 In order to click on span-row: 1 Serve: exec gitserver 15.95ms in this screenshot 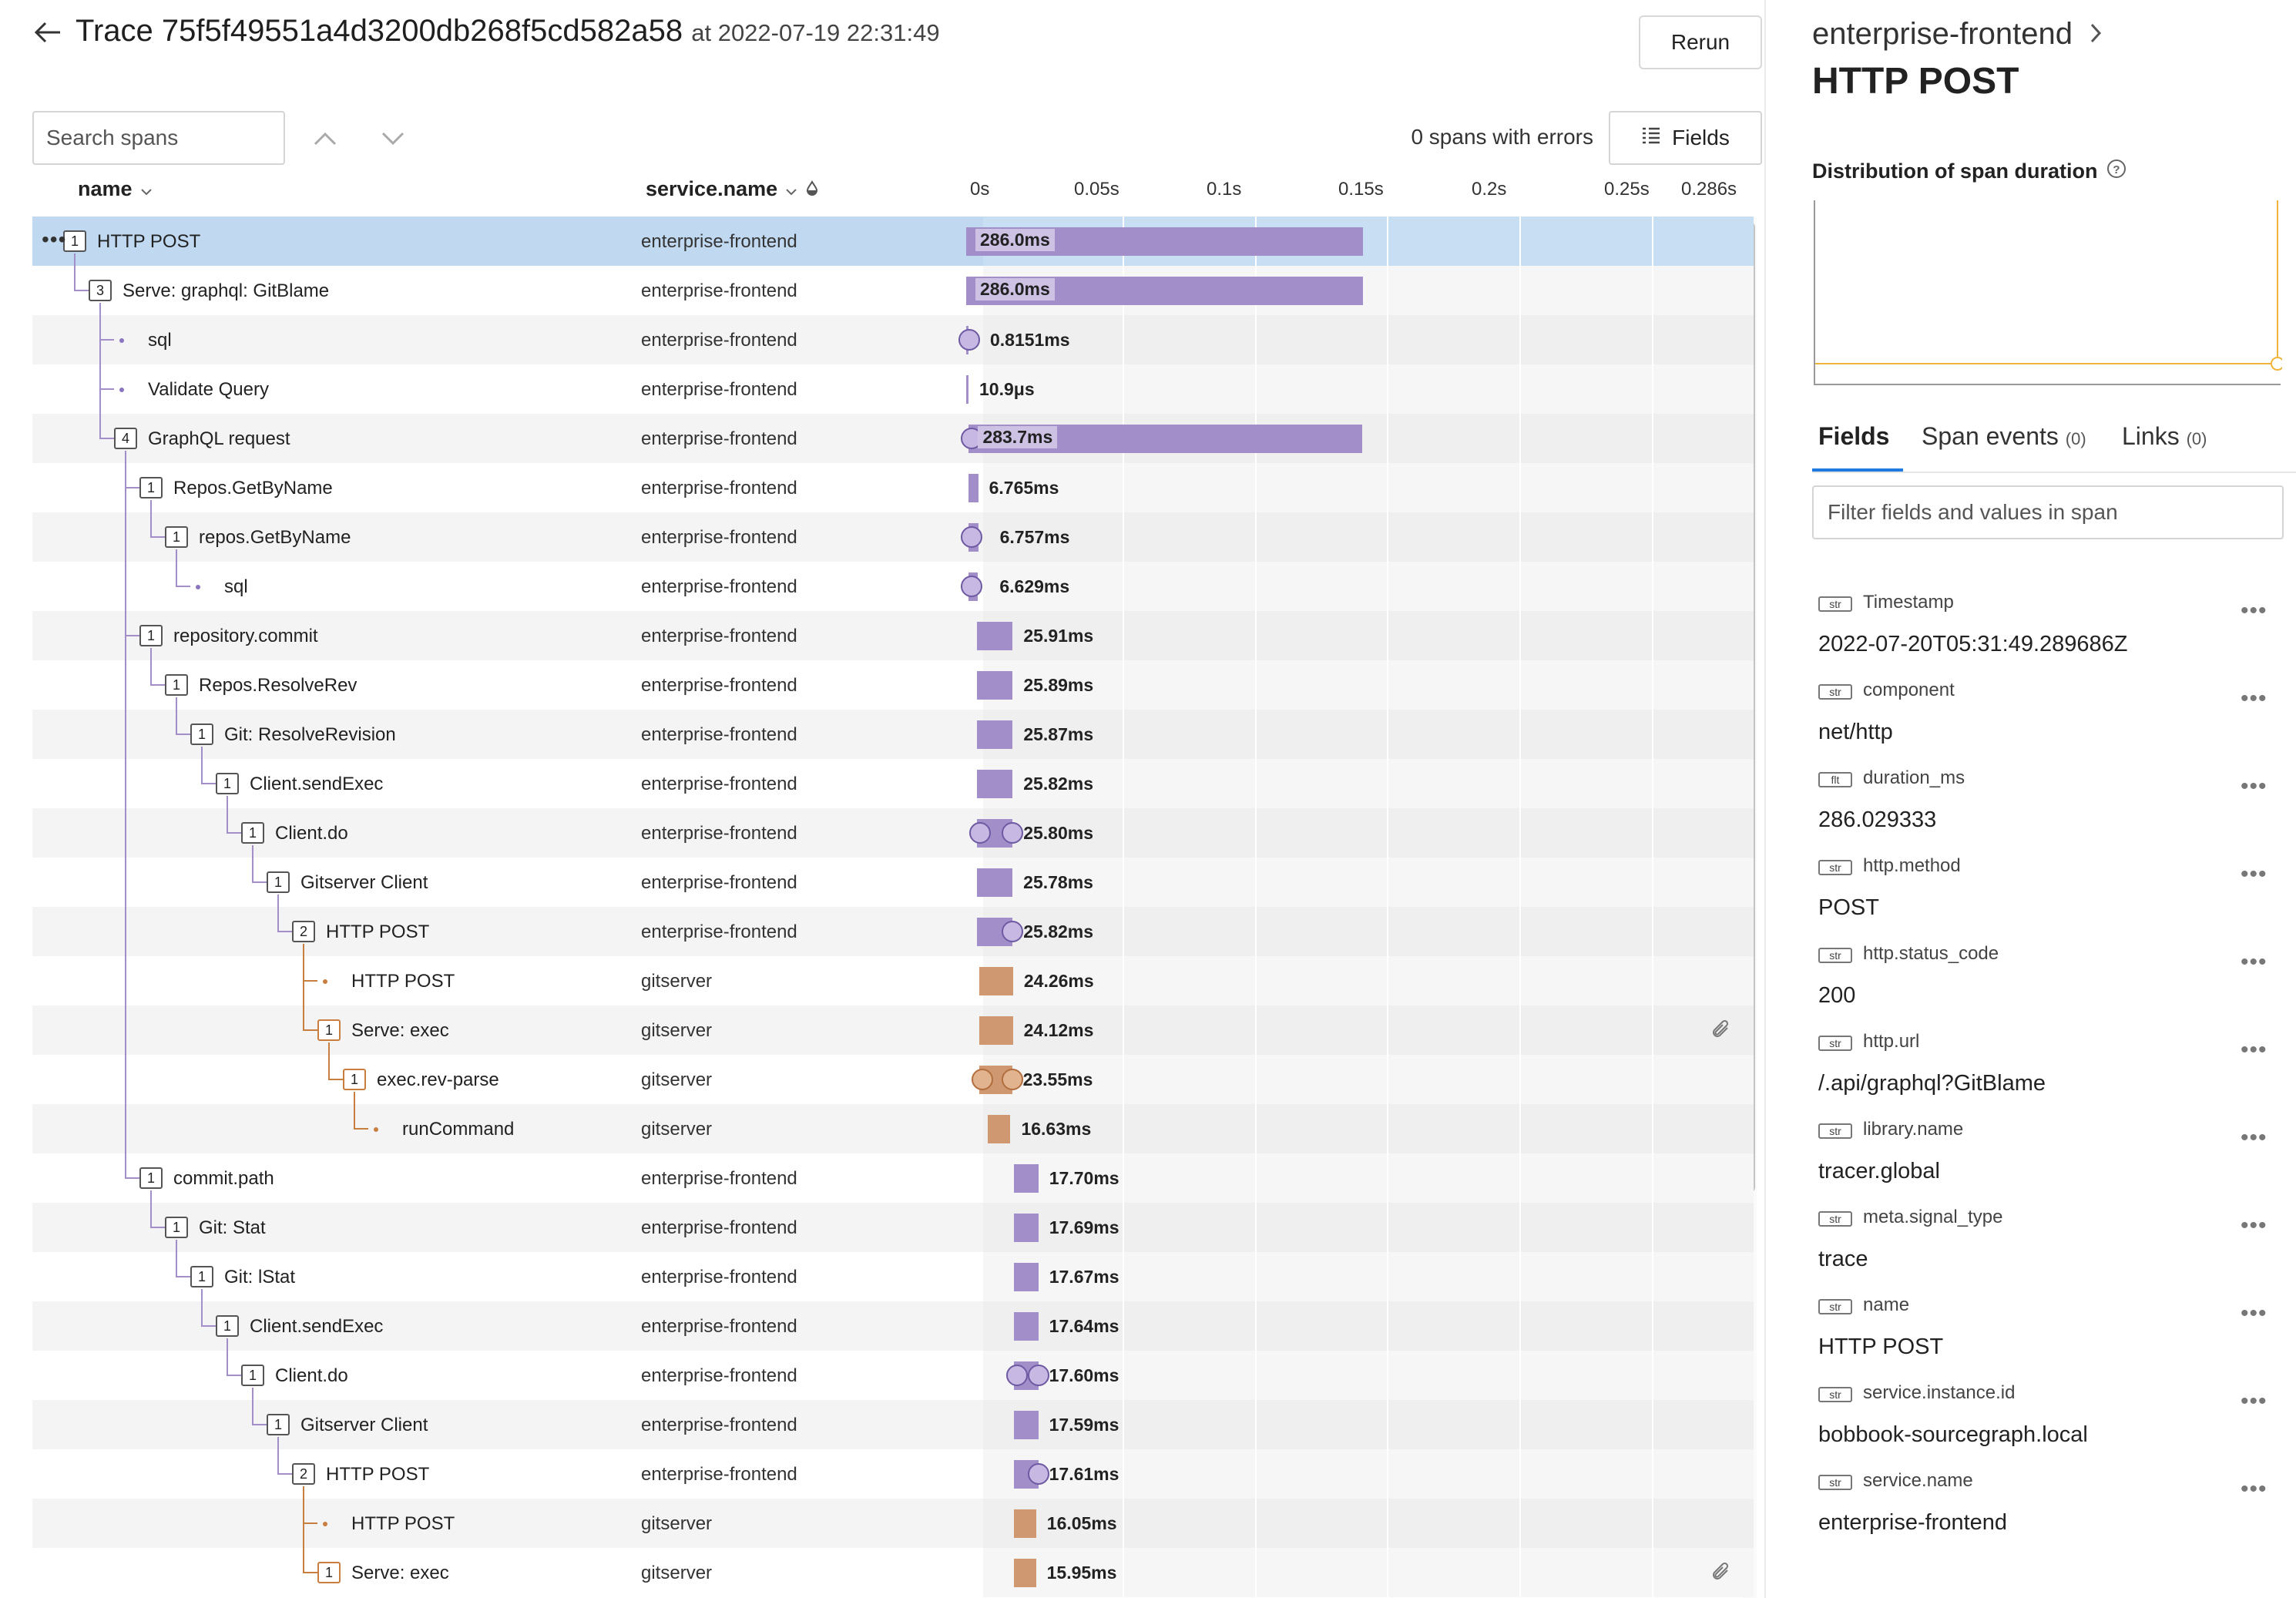, I will do `click(893, 1572)`.